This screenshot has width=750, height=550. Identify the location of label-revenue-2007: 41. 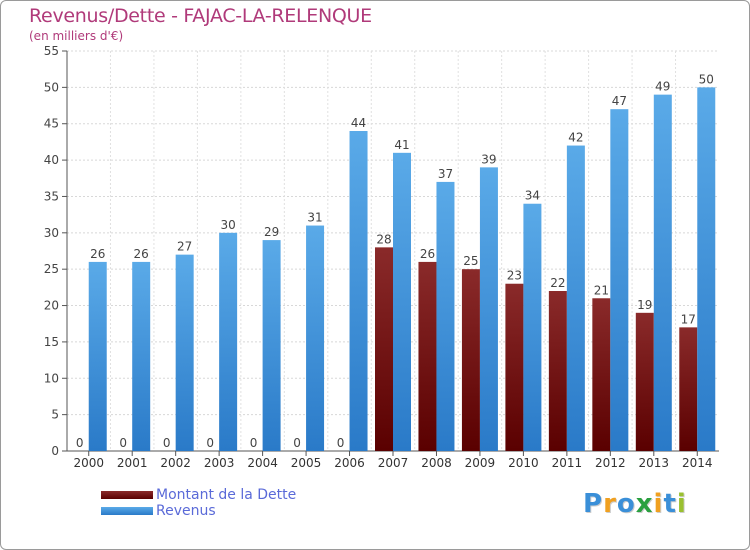
(401, 145).